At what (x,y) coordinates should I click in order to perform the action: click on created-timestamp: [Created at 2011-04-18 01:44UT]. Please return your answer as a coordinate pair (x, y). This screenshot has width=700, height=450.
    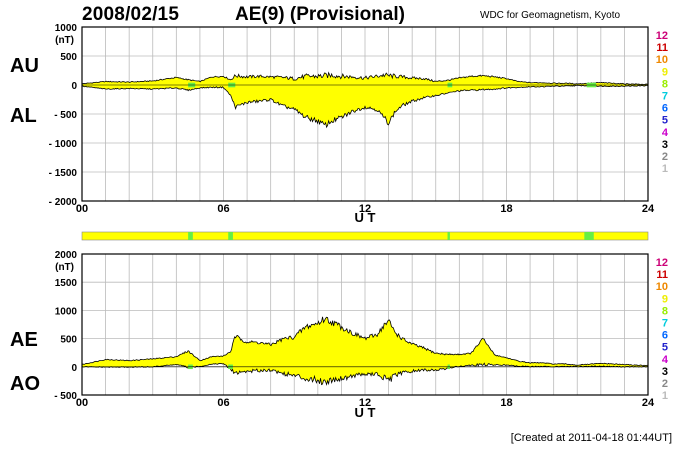
    Looking at the image, I should click on (591, 438).